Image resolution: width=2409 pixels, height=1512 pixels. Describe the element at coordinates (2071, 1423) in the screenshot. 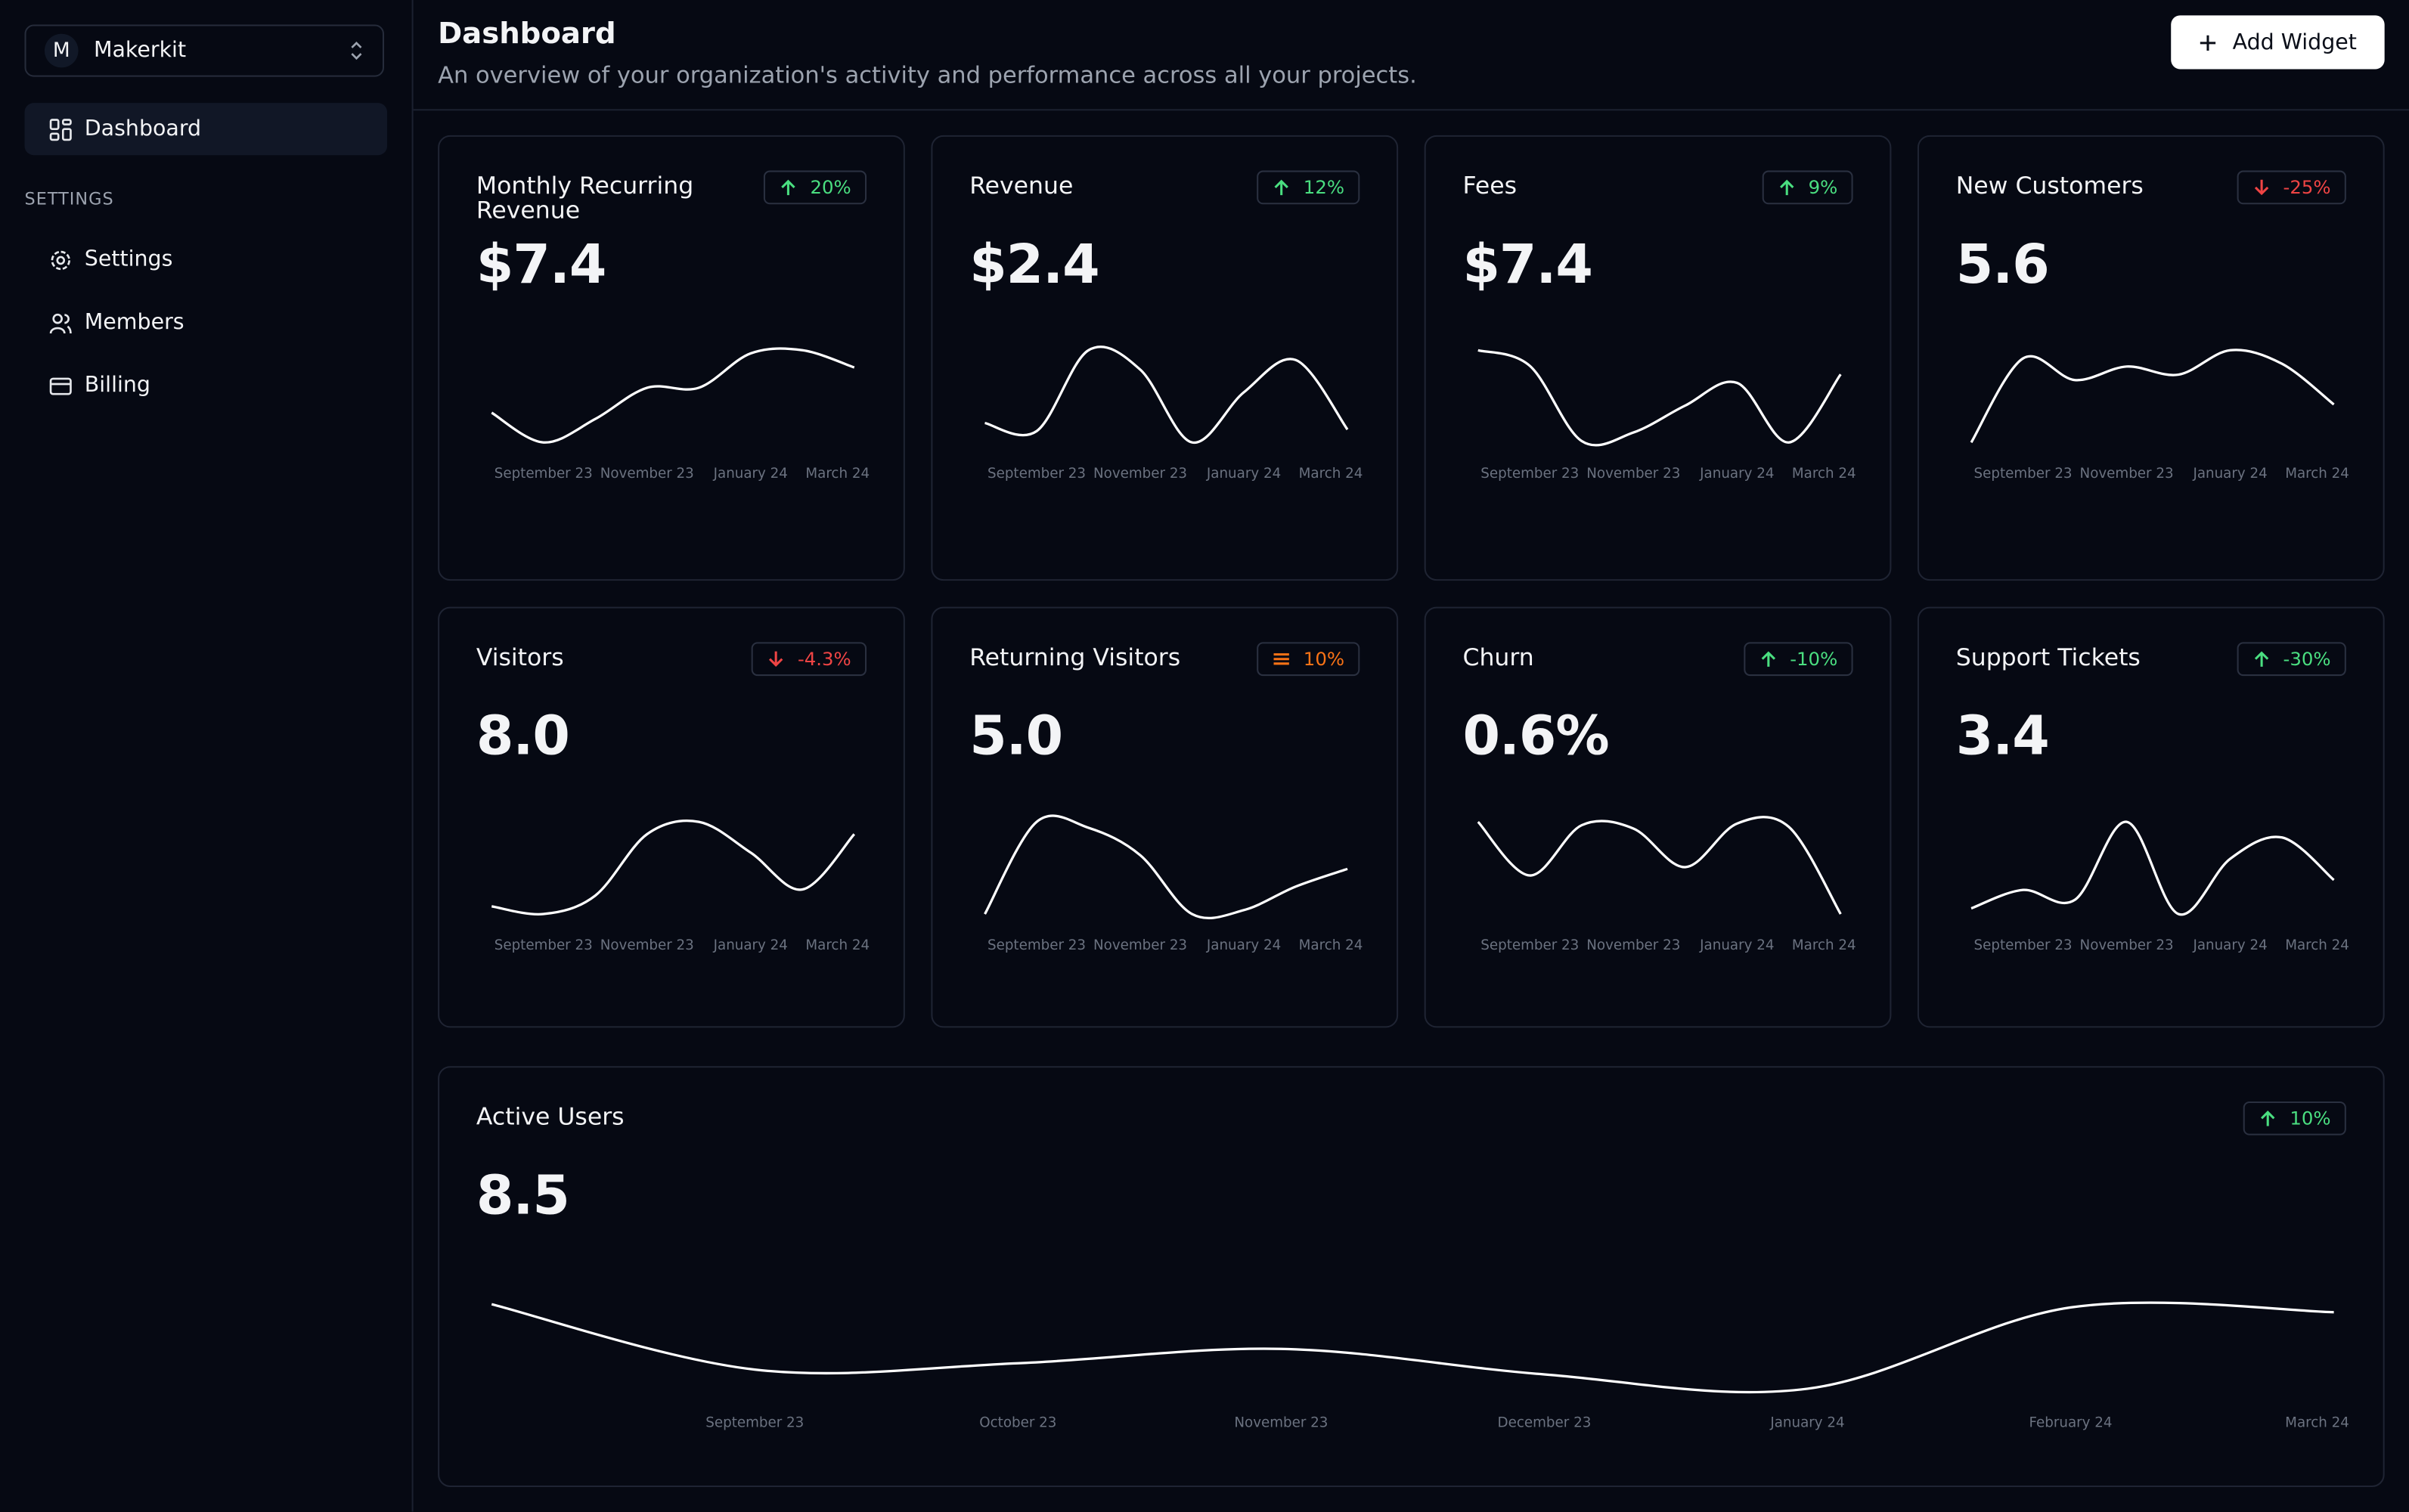

I see `x-tick-label: February 24` at that location.